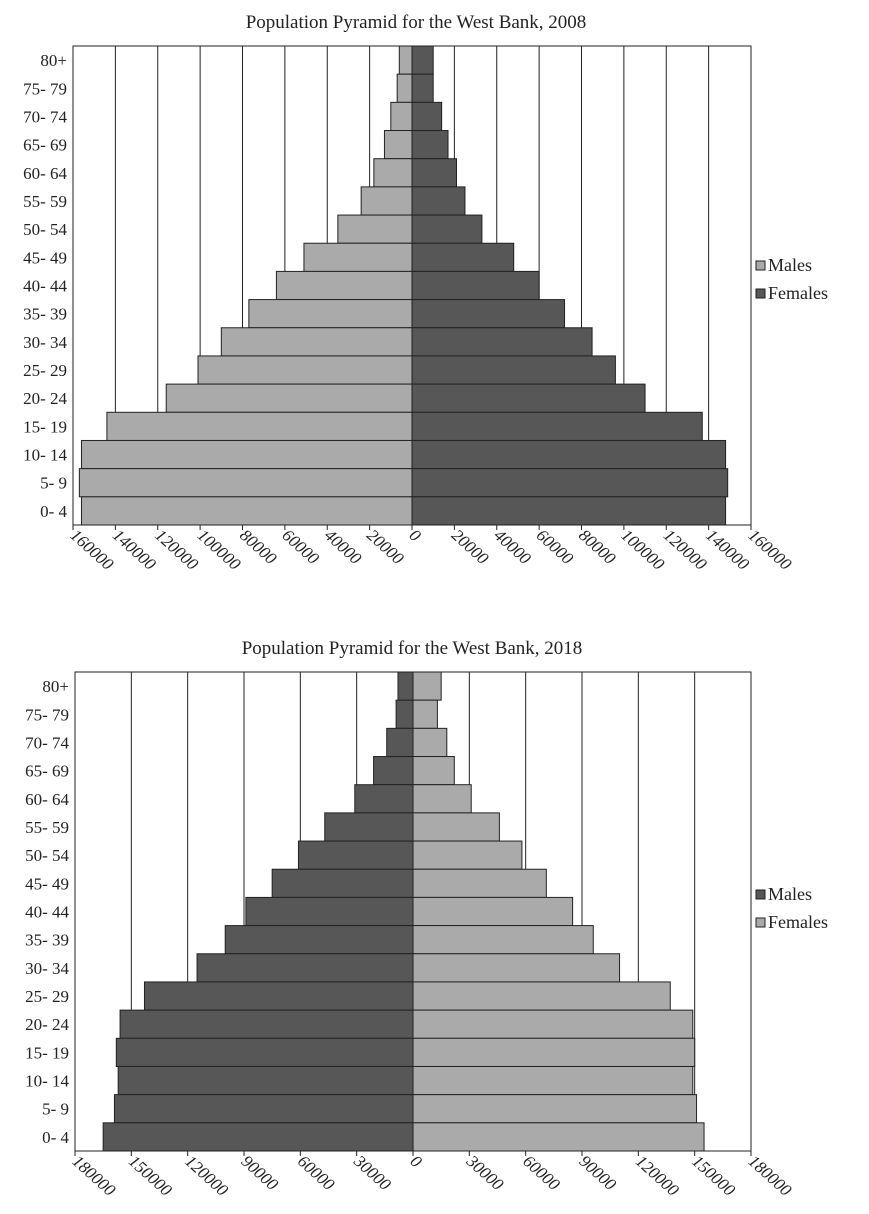  What do you see at coordinates (47, 827) in the screenshot?
I see `category-label: 55- 59` at bounding box center [47, 827].